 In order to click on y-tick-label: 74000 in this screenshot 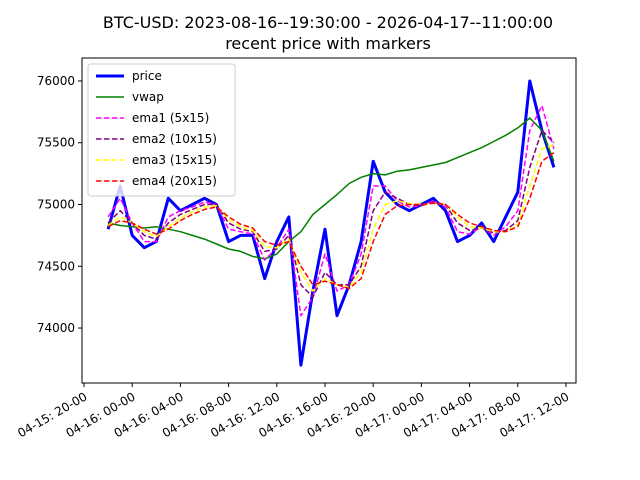, I will do `click(56, 328)`.